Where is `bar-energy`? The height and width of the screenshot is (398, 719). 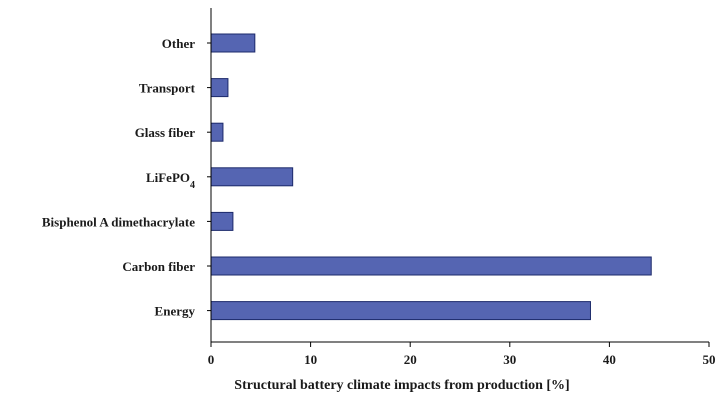
bar-energy is located at coordinates (400, 311).